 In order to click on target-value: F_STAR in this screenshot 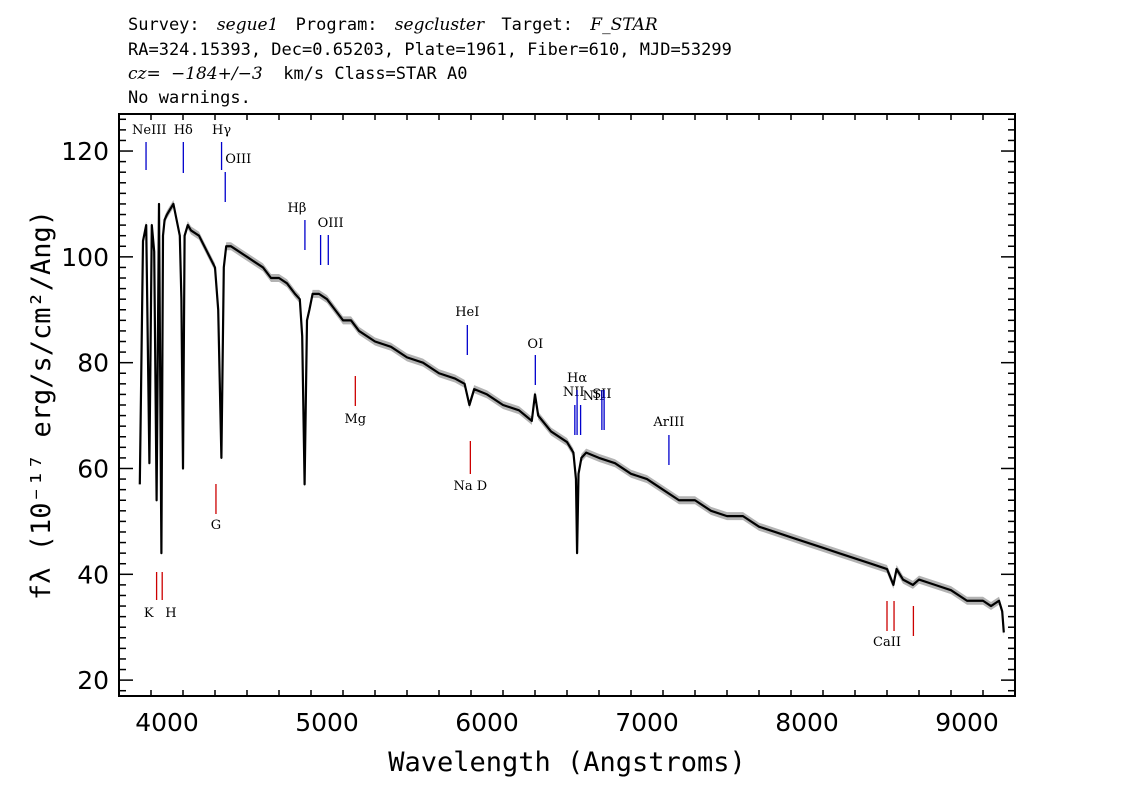, I will do `click(623, 25)`.